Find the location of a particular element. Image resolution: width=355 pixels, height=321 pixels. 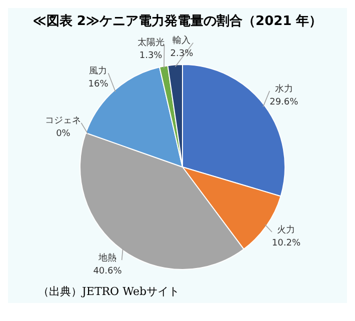

slice-label: 風力 is located at coordinates (98, 70).